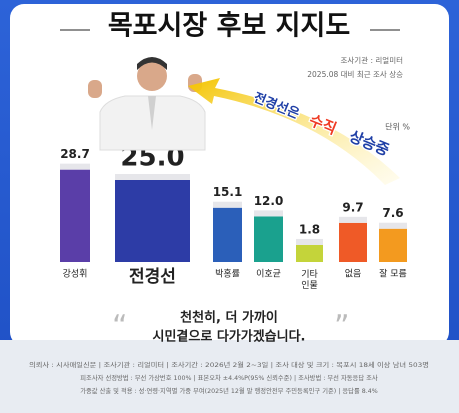 Image resolution: width=459 pixels, height=413 pixels. I want to click on title-bg, so click(230, 25).